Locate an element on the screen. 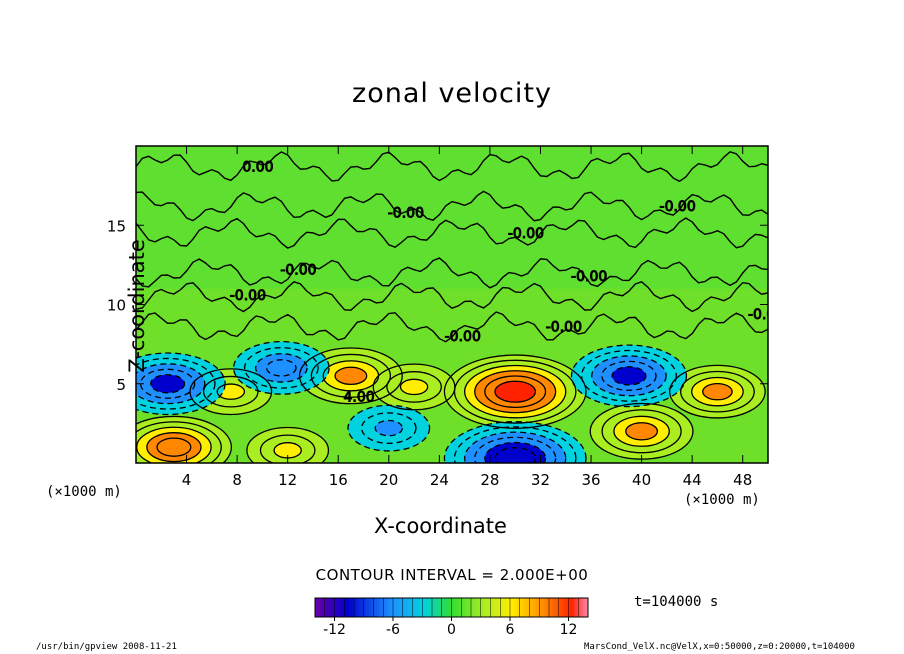  colorbar: -12 -6 0 6 12 is located at coordinates (451, 617).